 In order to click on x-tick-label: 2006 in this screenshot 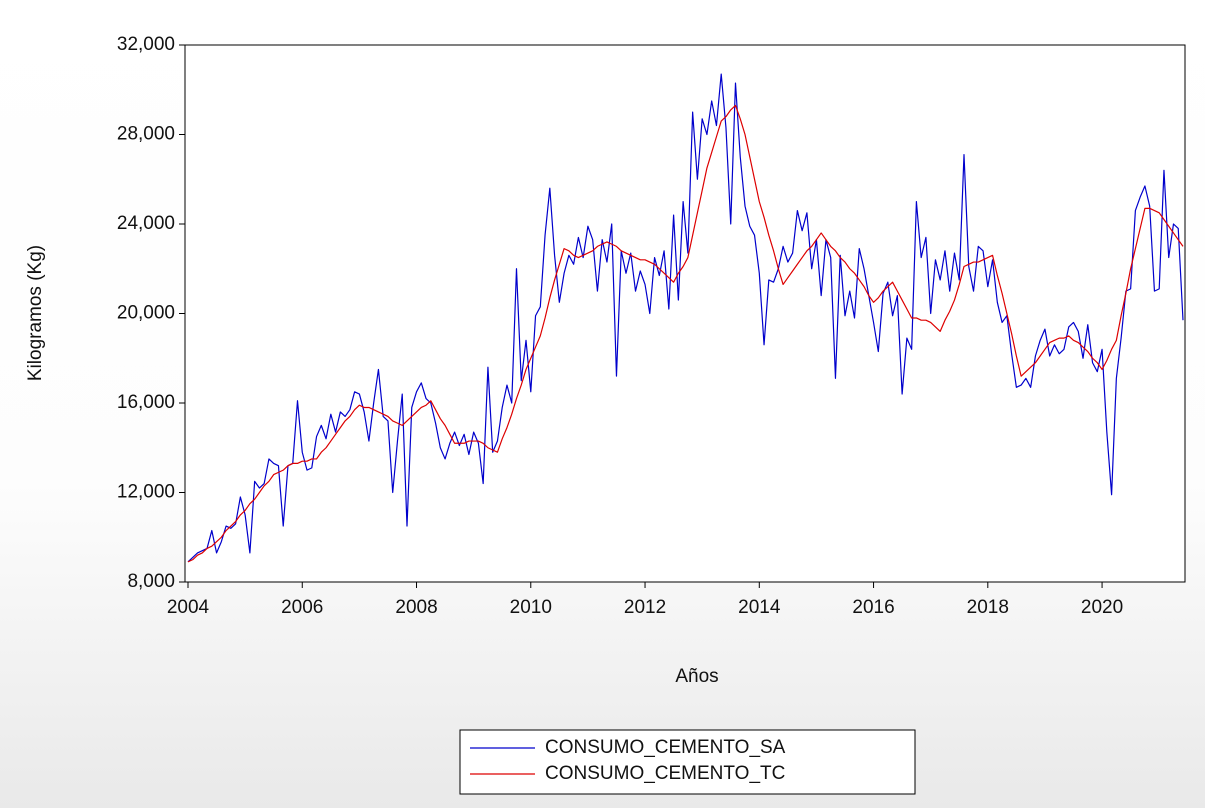, I will do `click(302, 607)`.